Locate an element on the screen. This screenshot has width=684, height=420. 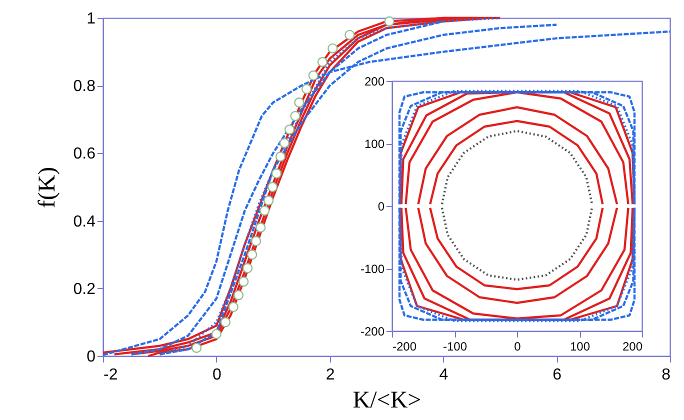
x-tick-label: 2 is located at coordinates (330, 375).